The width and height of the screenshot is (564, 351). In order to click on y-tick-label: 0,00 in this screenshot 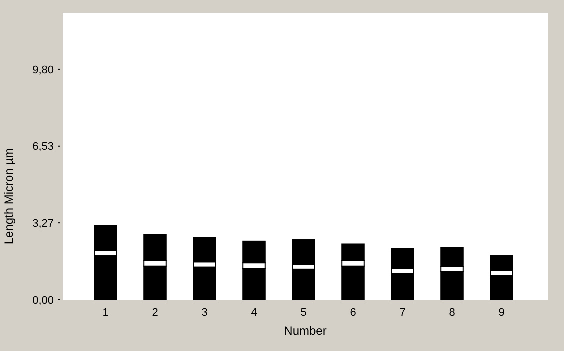, I will do `click(43, 300)`.